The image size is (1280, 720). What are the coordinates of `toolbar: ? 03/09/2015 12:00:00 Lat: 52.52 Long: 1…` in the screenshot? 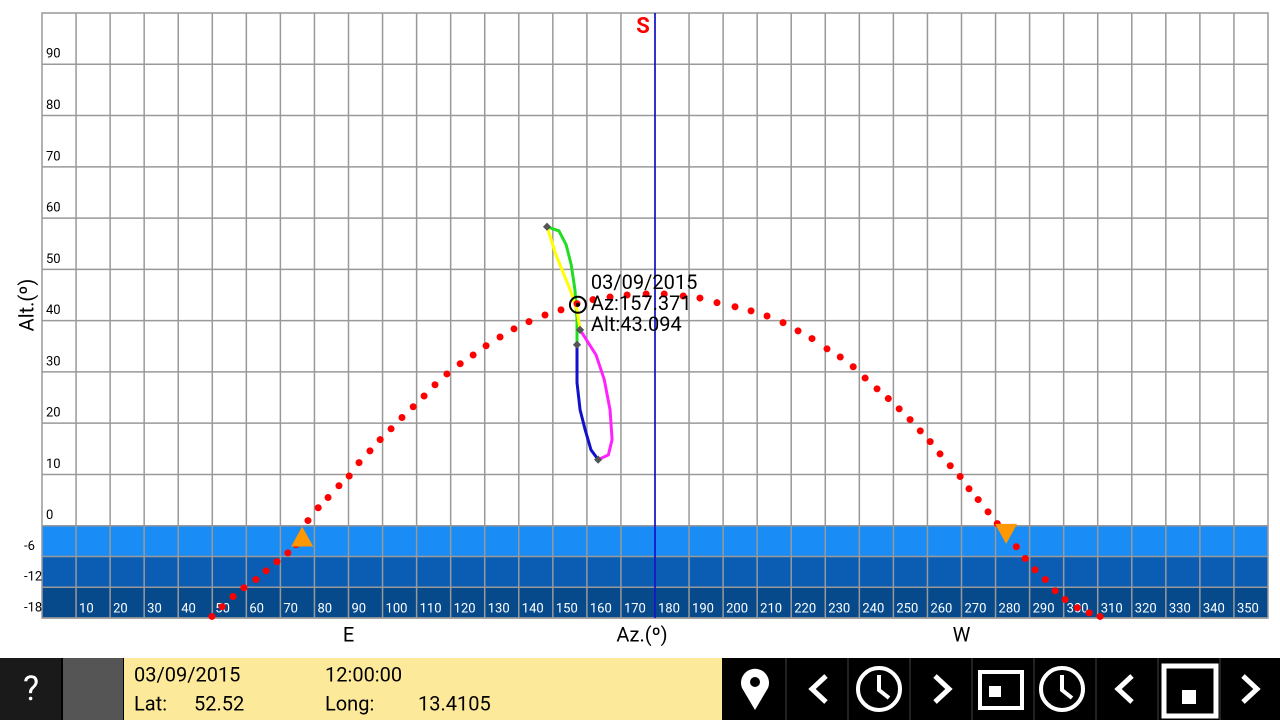 It's located at (640, 689).